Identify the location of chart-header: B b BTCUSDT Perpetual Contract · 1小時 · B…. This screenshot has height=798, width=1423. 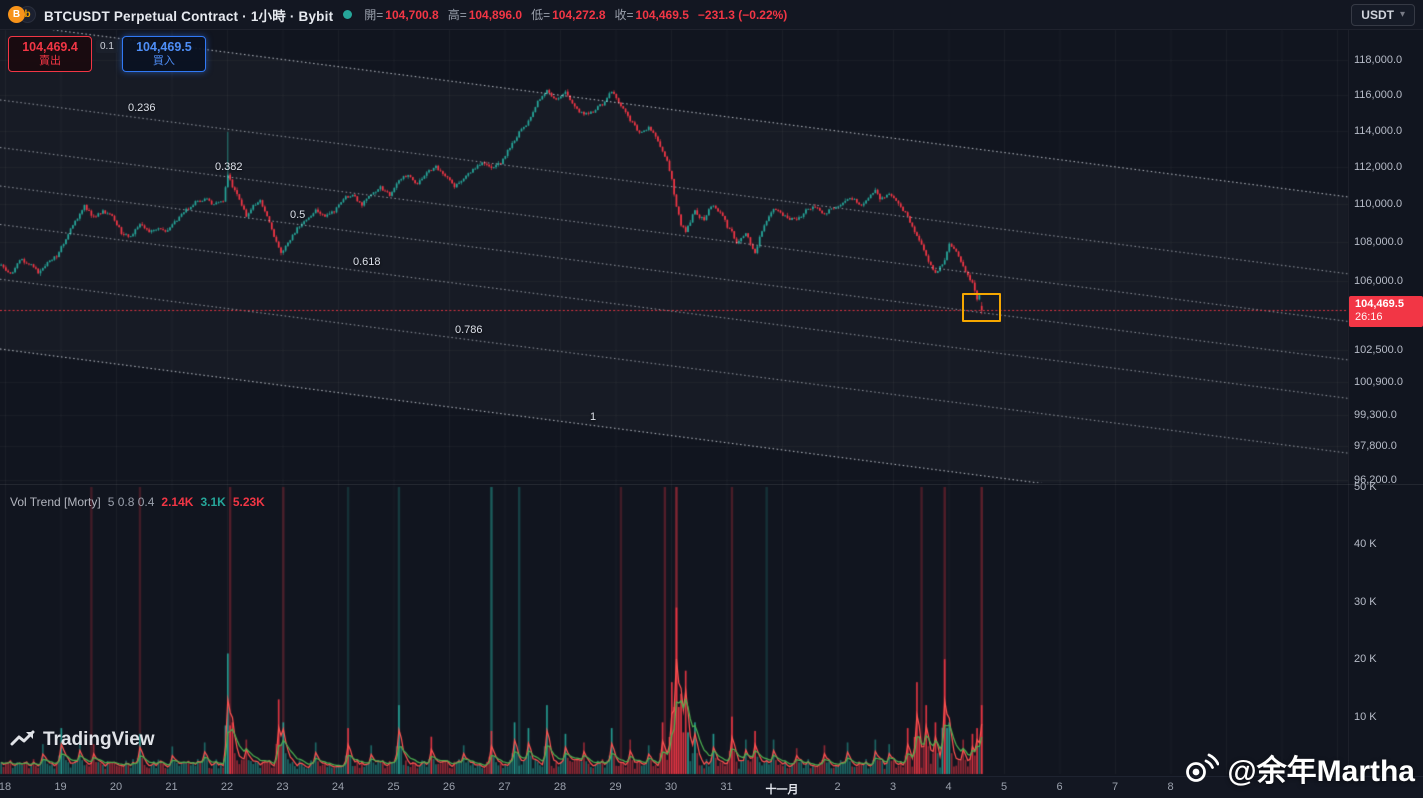
(711, 15).